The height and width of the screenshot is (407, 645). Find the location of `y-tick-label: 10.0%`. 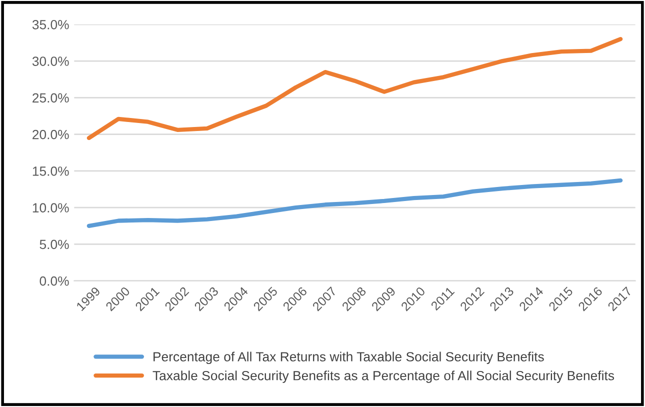

y-tick-label: 10.0% is located at coordinates (50, 207).